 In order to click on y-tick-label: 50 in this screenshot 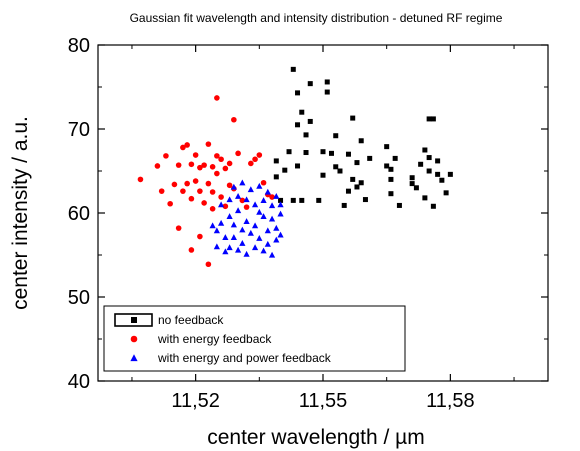, I will do `click(79, 298)`.